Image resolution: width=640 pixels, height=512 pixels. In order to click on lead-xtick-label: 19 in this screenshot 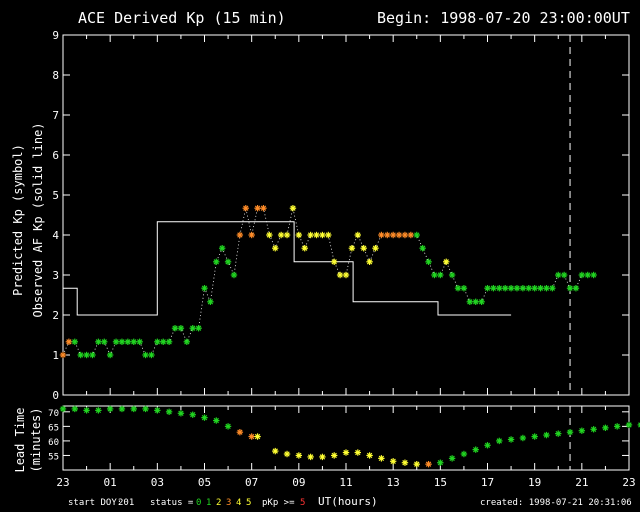, I will do `click(534, 482)`.